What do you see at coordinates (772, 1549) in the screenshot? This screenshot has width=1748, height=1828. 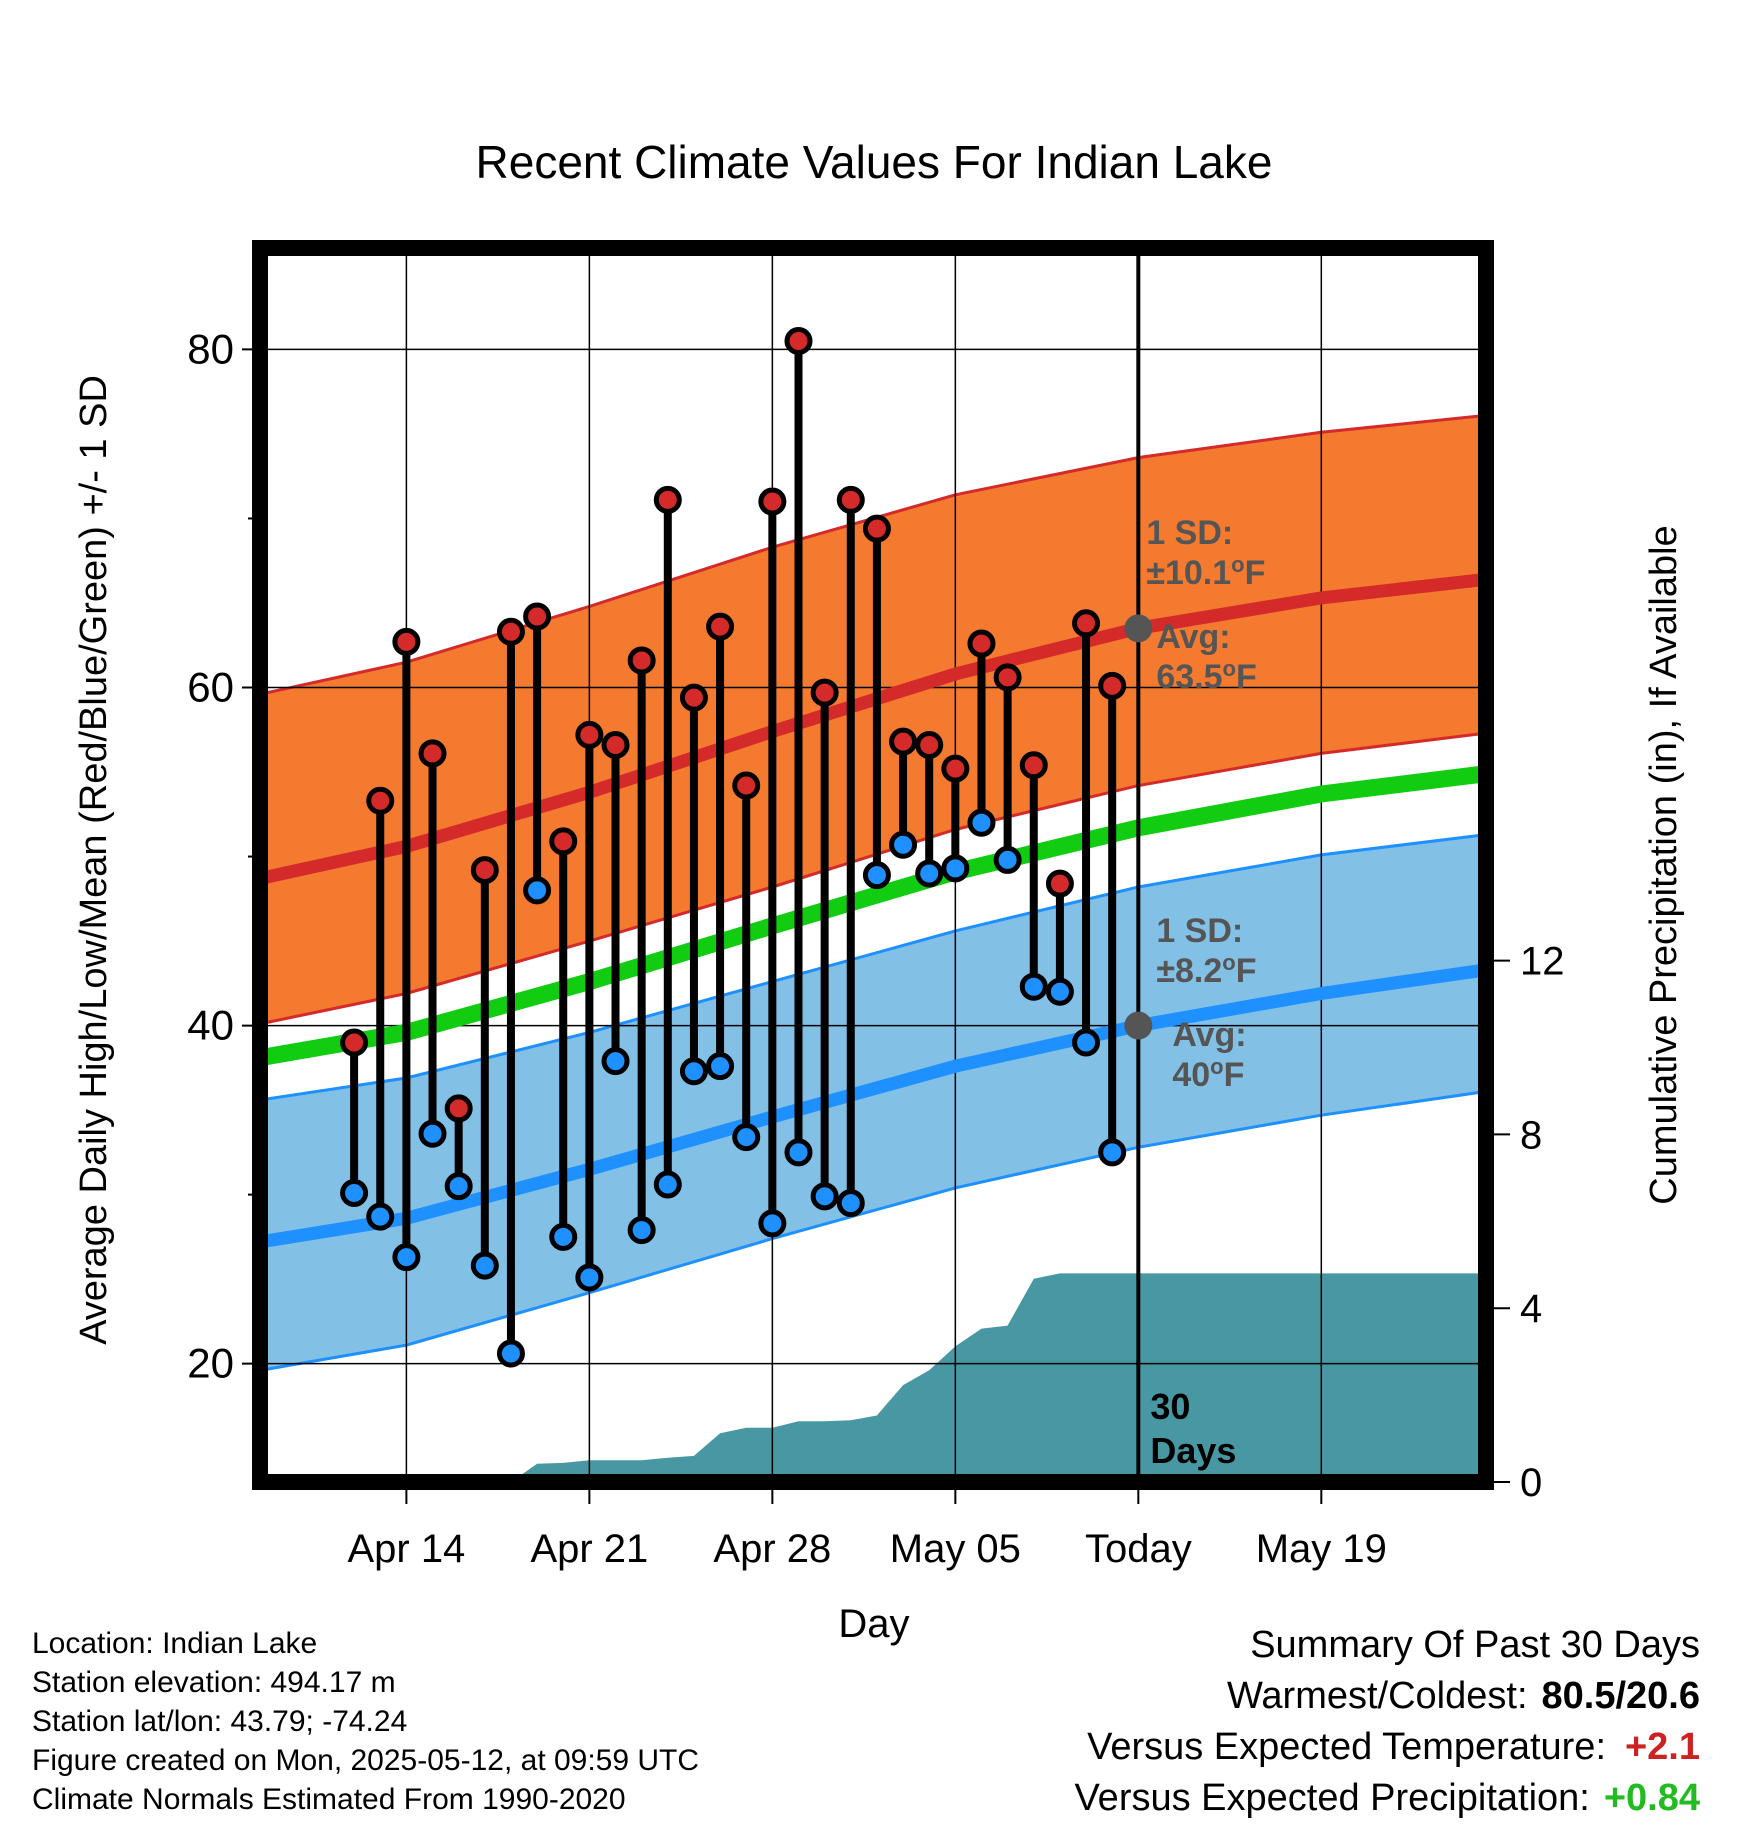 I see `x-tick-label: Apr 28` at bounding box center [772, 1549].